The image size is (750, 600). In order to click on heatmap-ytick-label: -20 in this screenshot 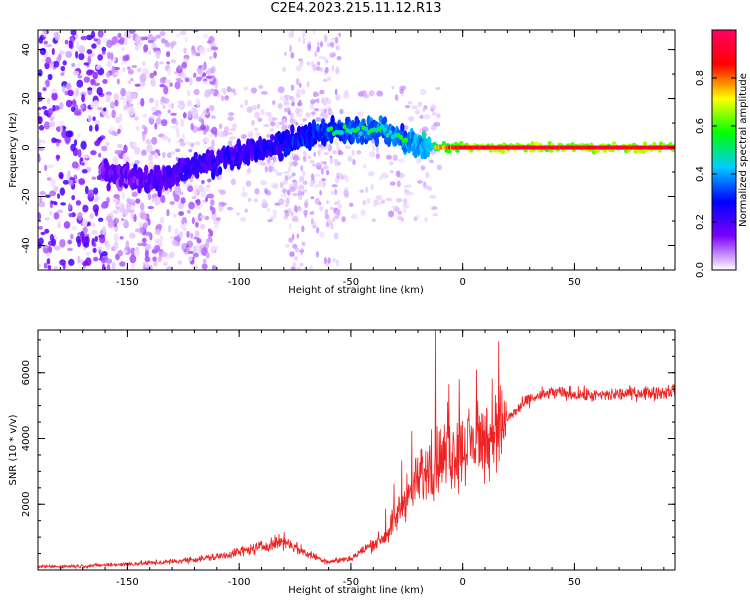, I will do `click(26, 196)`.